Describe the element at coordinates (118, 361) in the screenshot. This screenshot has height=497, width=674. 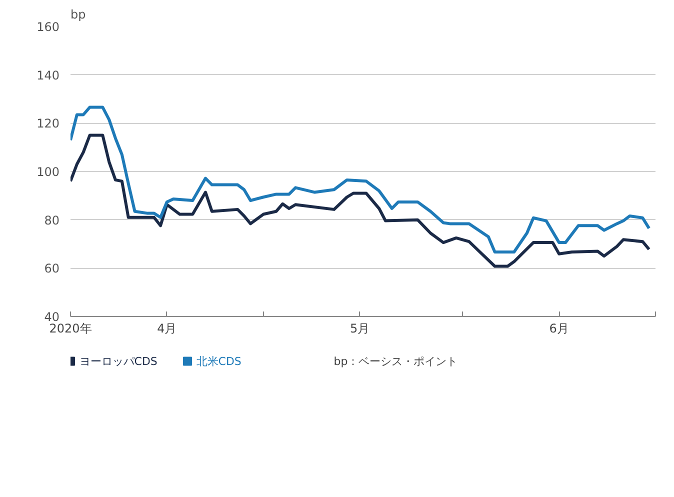
I see `legend-label: ヨーロッパCDS` at that location.